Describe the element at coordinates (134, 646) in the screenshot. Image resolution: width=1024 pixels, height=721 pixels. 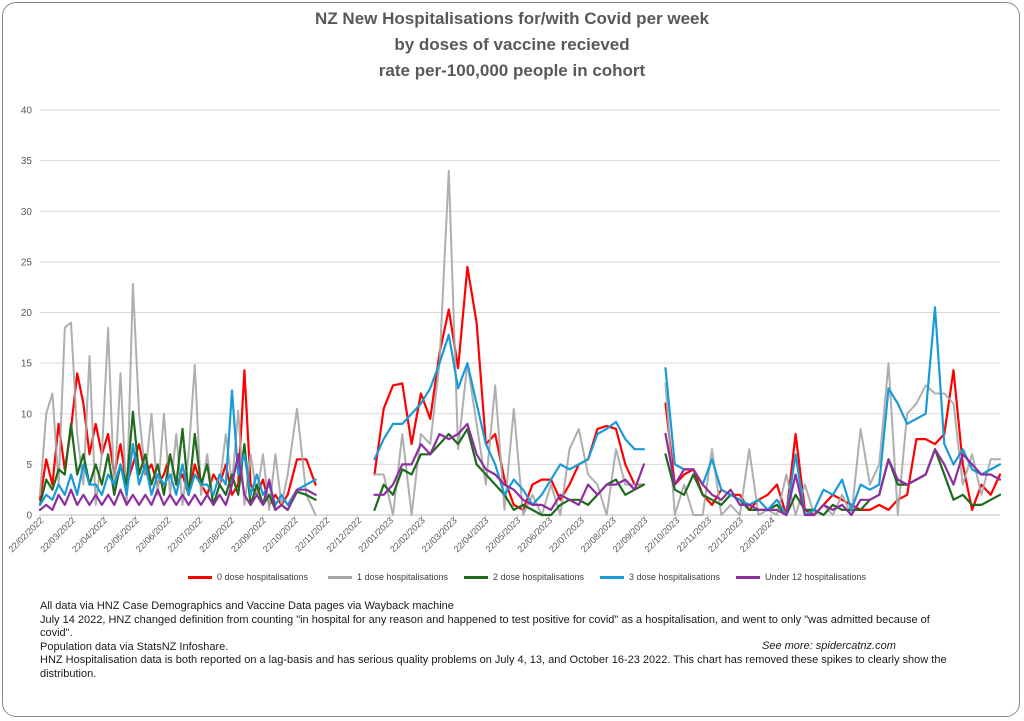
I see `note-population-source: Population data via StatsNZ Infoshare.` at that location.